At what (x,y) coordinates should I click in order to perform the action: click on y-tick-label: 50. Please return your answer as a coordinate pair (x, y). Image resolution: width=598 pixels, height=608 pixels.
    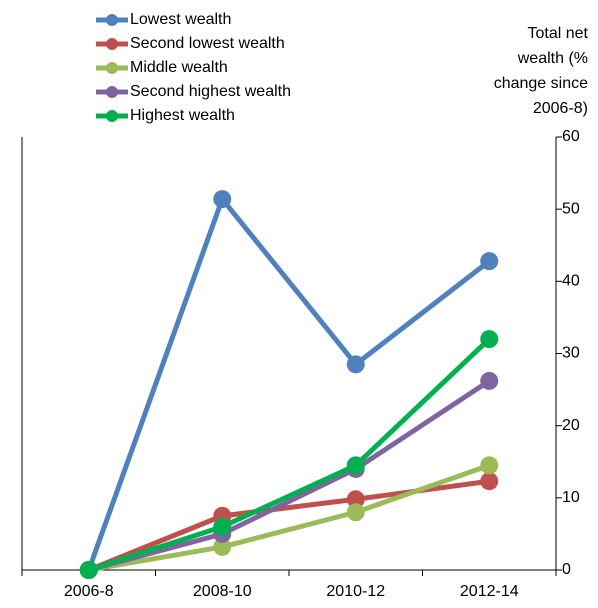
    Looking at the image, I should click on (571, 208).